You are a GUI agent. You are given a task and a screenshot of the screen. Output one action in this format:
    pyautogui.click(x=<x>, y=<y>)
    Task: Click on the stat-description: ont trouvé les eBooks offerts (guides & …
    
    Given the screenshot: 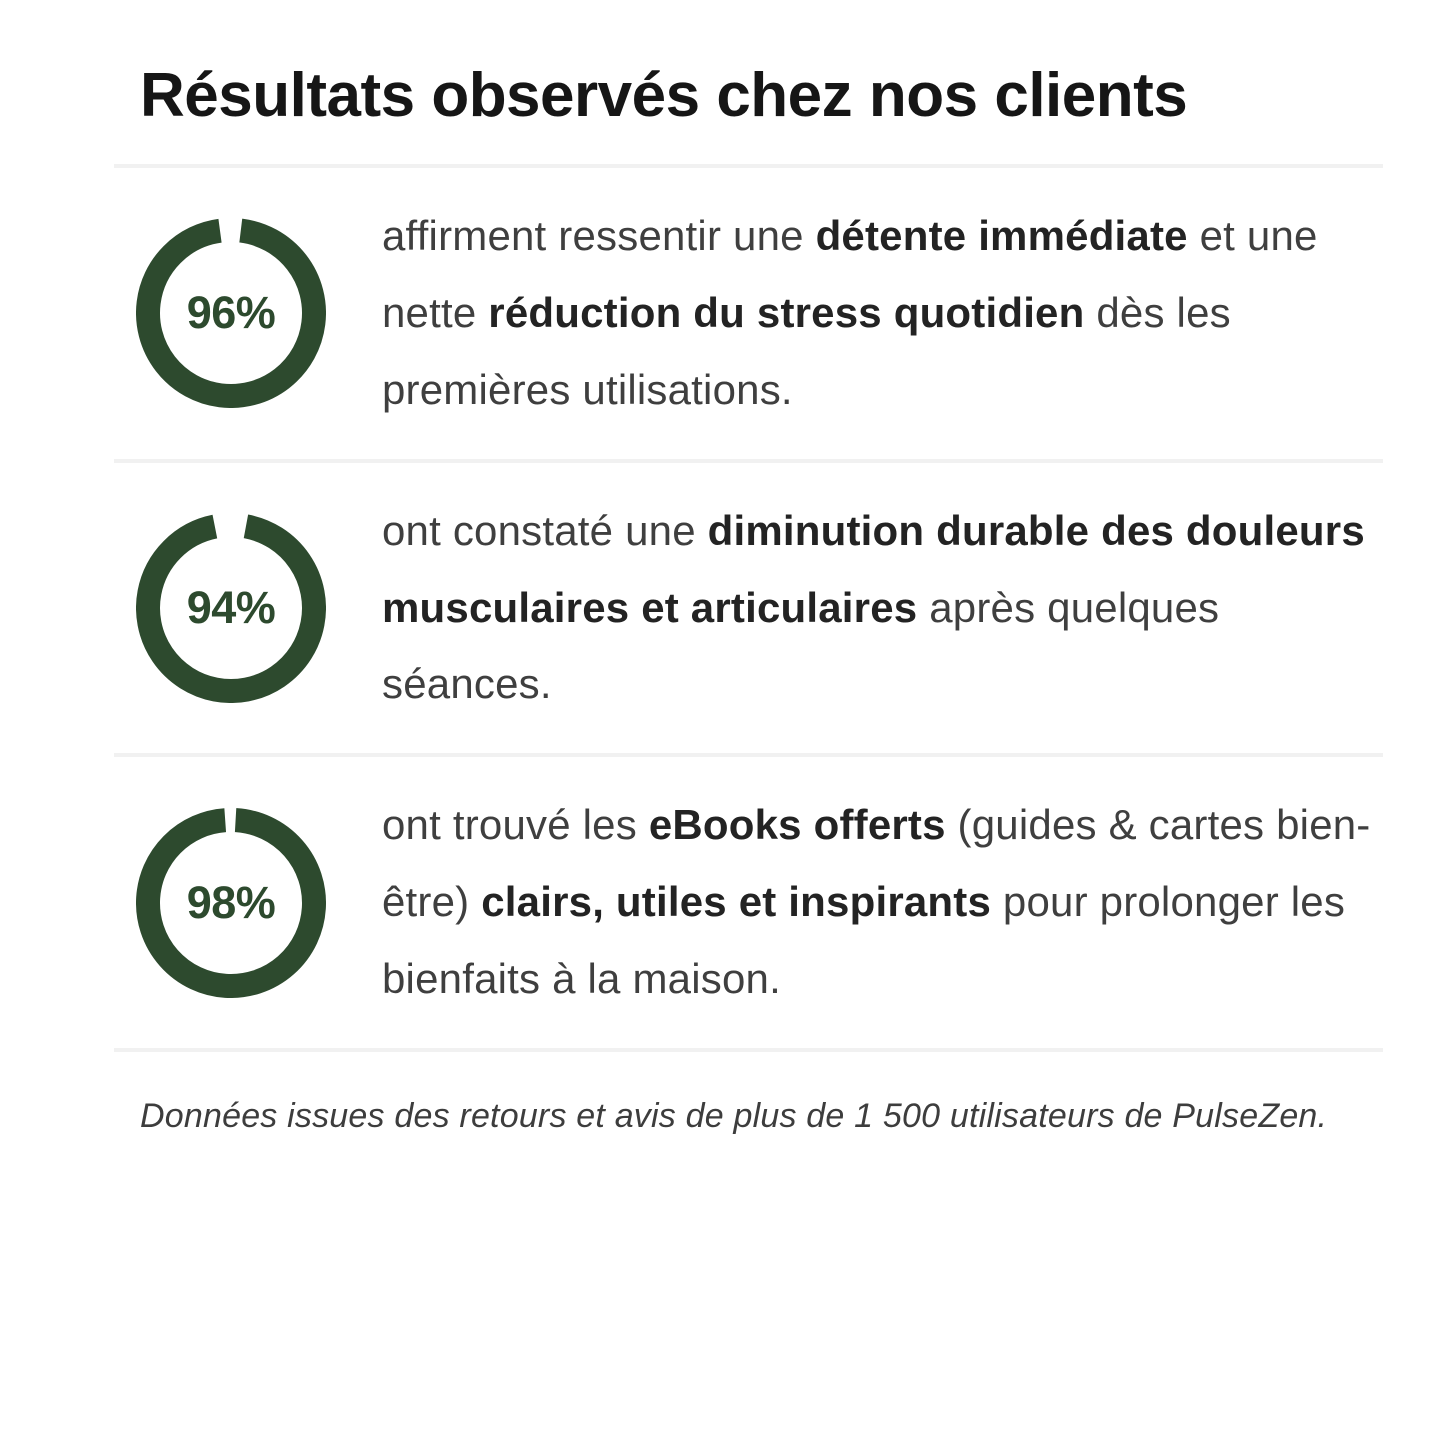 What is the action you would take?
    pyautogui.click(x=877, y=902)
    